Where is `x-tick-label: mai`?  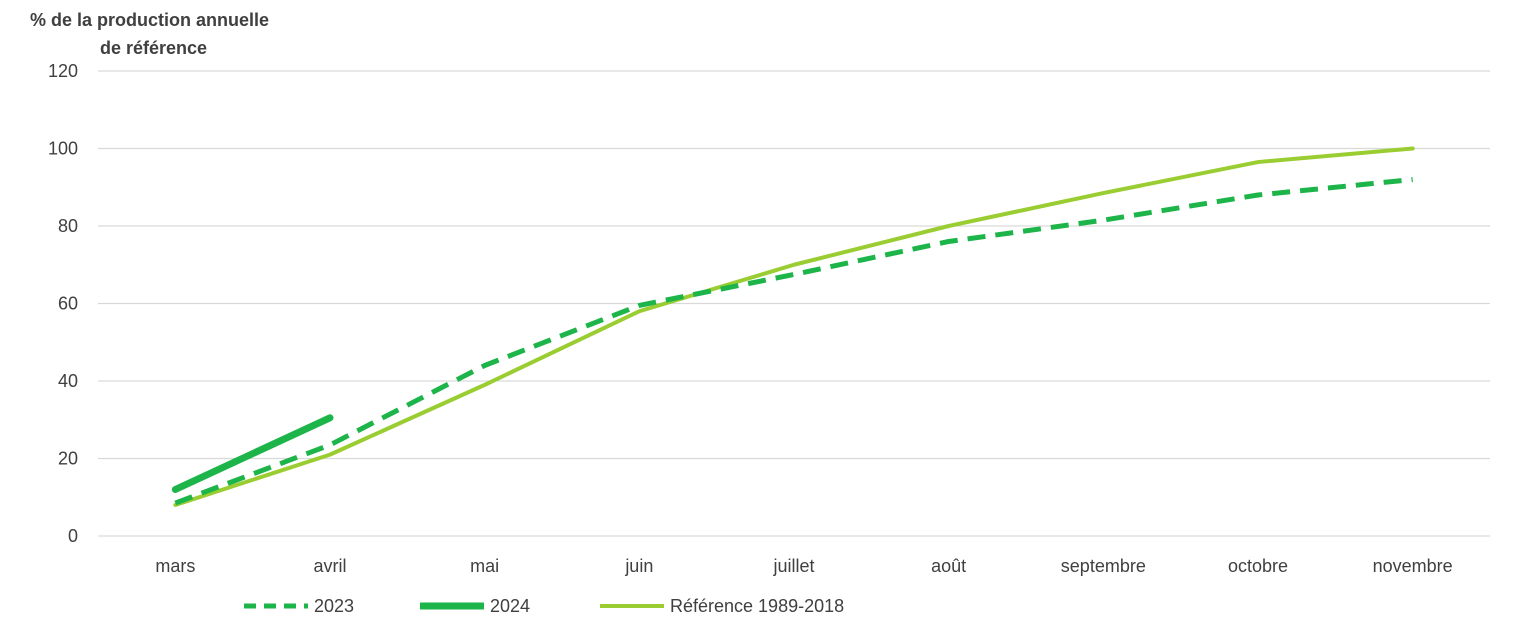 x-tick-label: mai is located at coordinates (484, 566).